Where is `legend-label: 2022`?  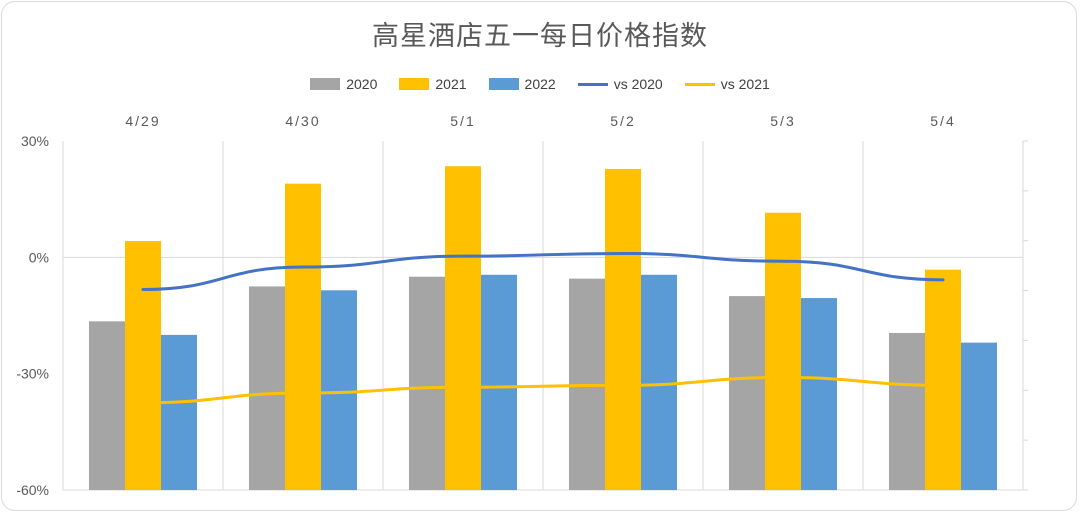 legend-label: 2022 is located at coordinates (540, 84).